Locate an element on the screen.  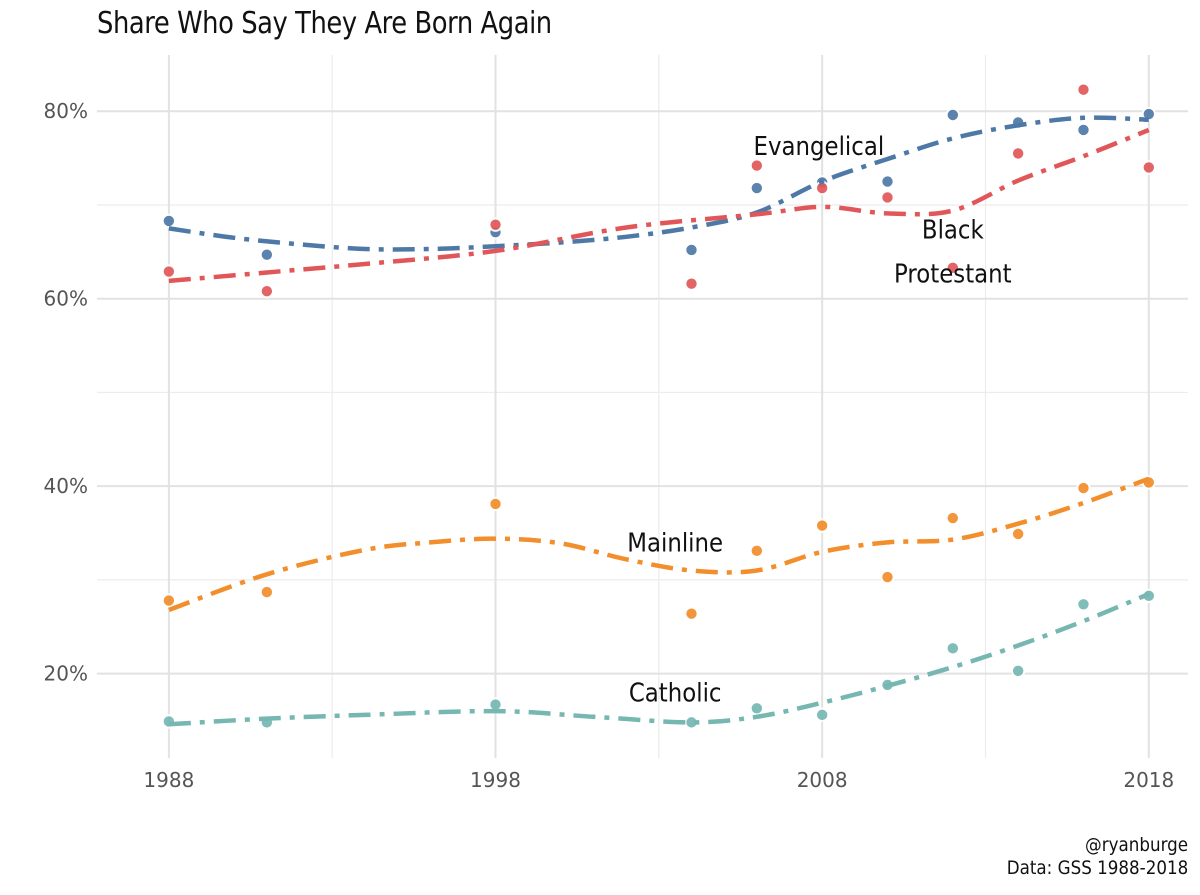
mainline-trend-line is located at coordinates (659, 544).